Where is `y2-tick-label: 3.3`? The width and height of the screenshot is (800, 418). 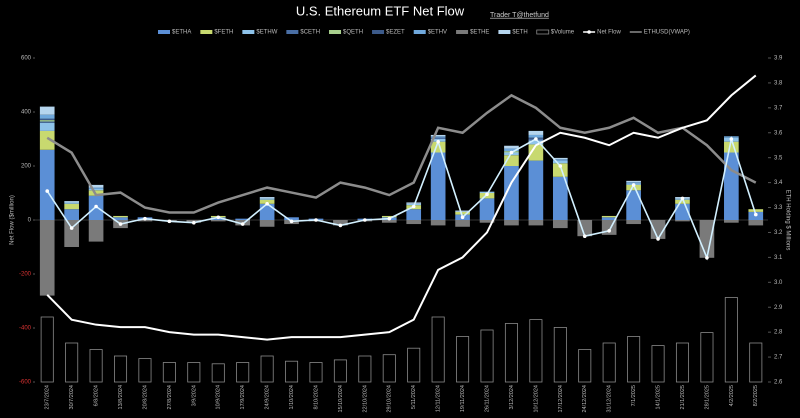
y2-tick-label: 3.3 is located at coordinates (778, 208).